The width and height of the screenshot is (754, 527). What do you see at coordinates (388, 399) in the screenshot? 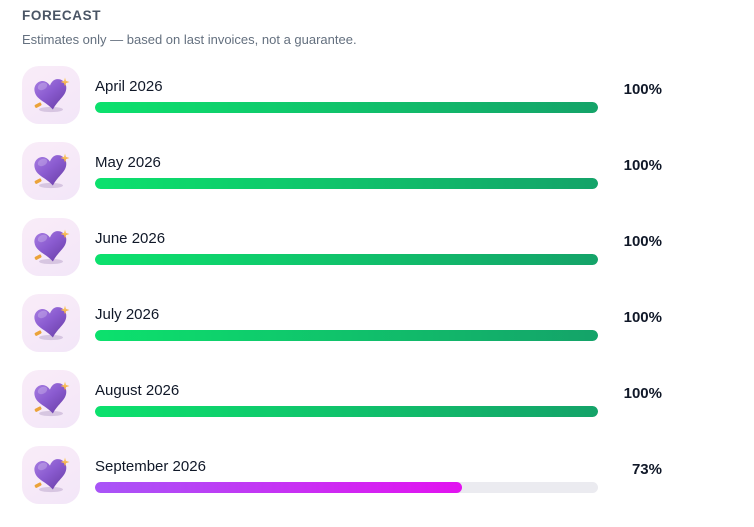
I see `forecast-row-august: August 2026 100%` at bounding box center [388, 399].